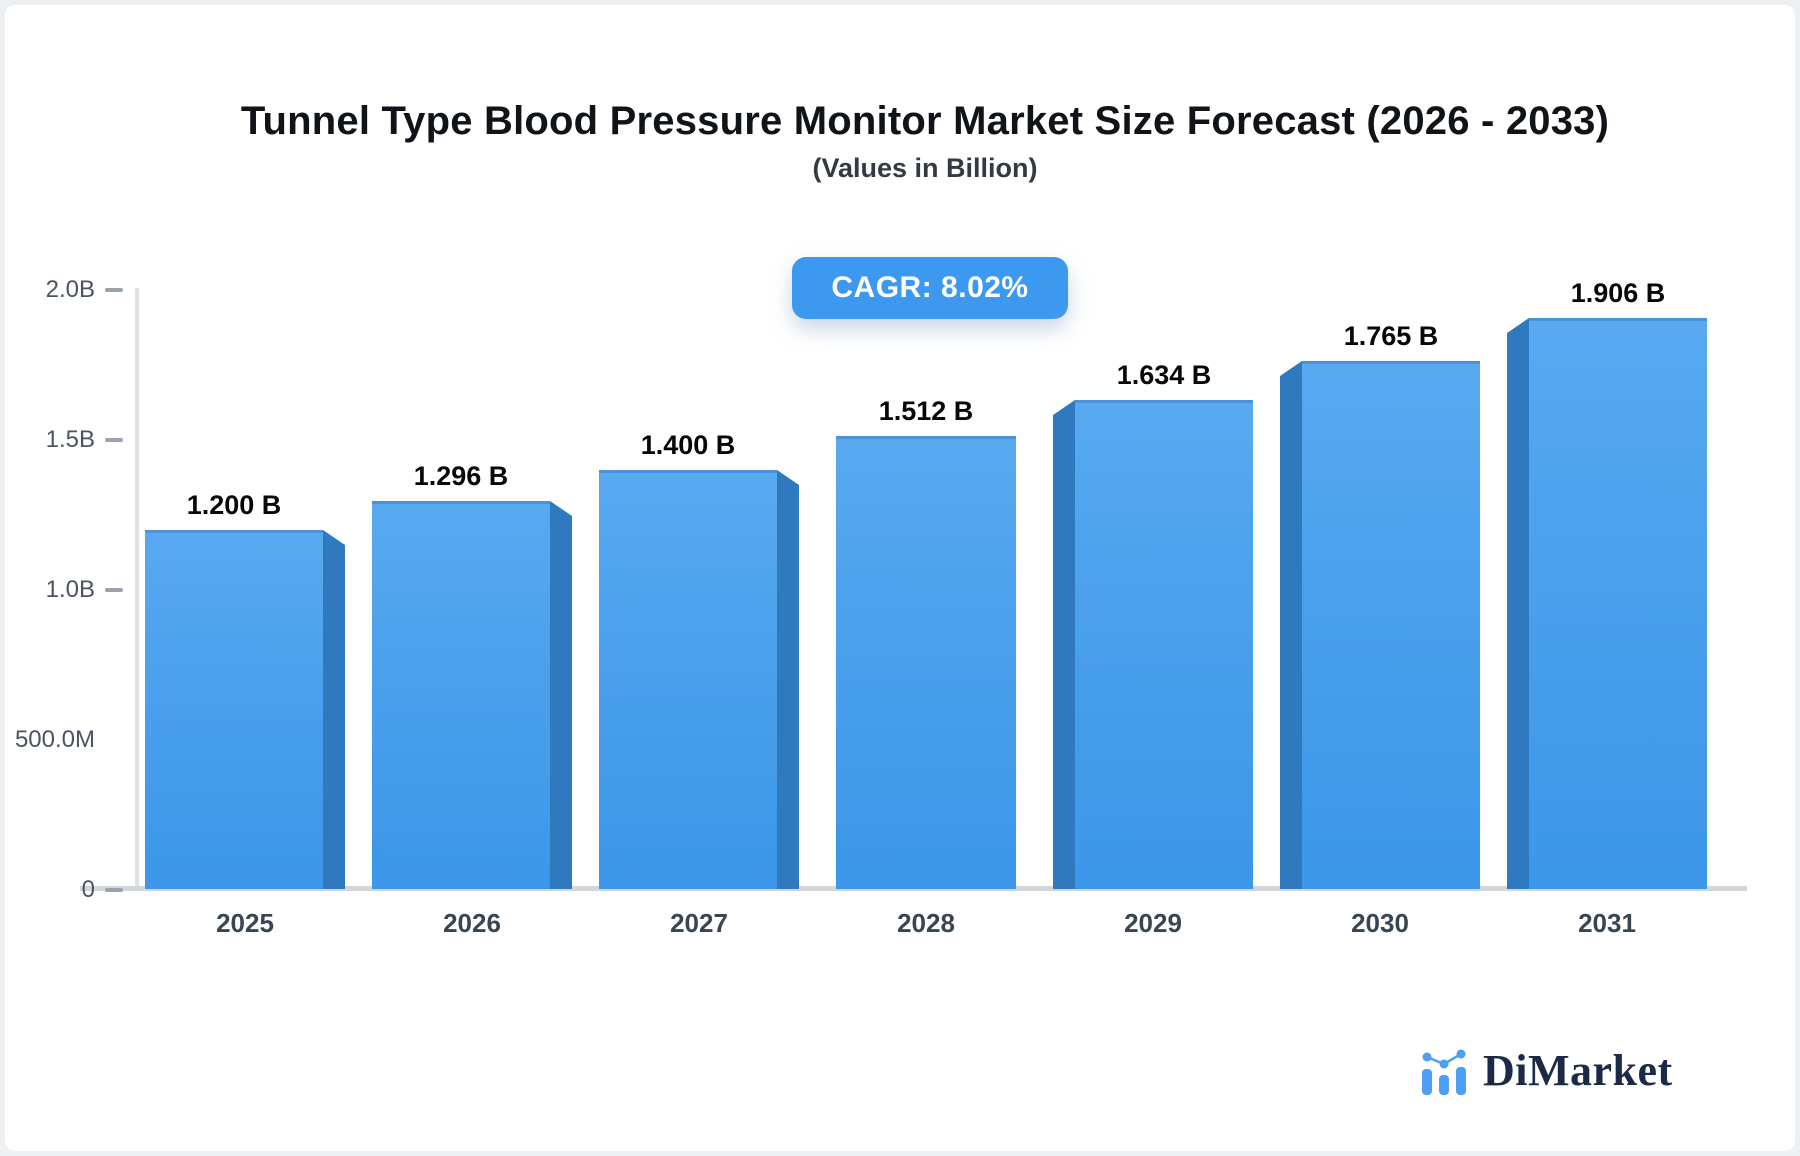 The height and width of the screenshot is (1156, 1800). I want to click on y-axis-line, so click(137, 589).